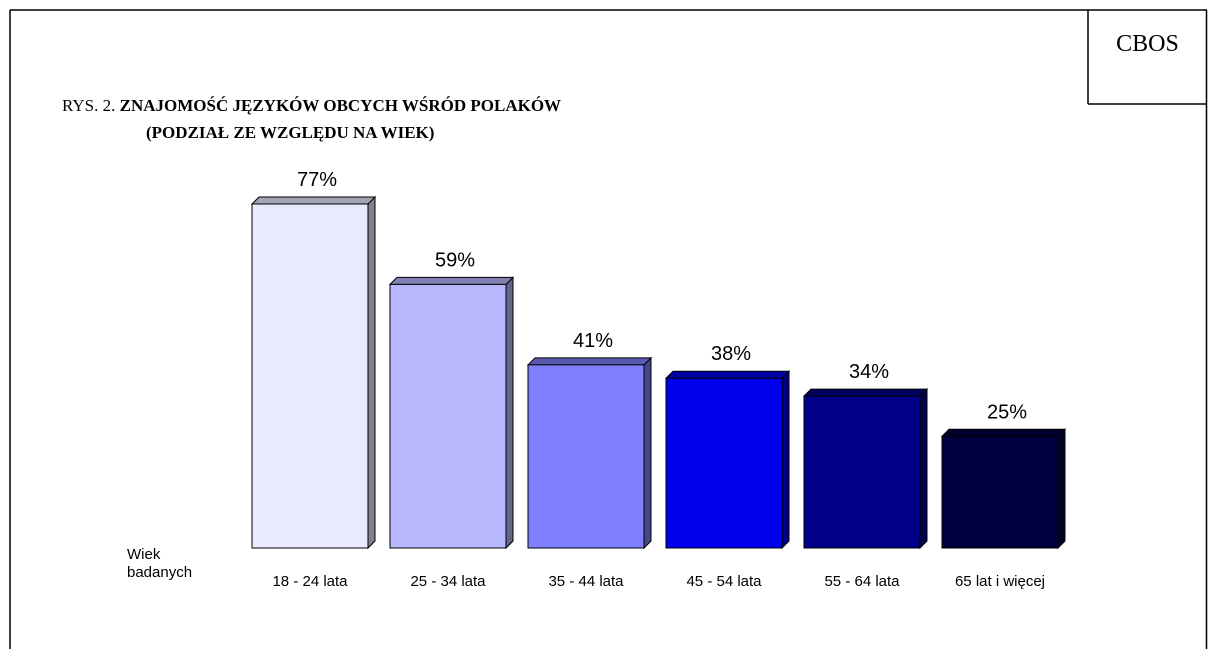  I want to click on chart-subtitle: (PODZIAŁ ZE WZGLĘDU NA WIEK), so click(290, 132).